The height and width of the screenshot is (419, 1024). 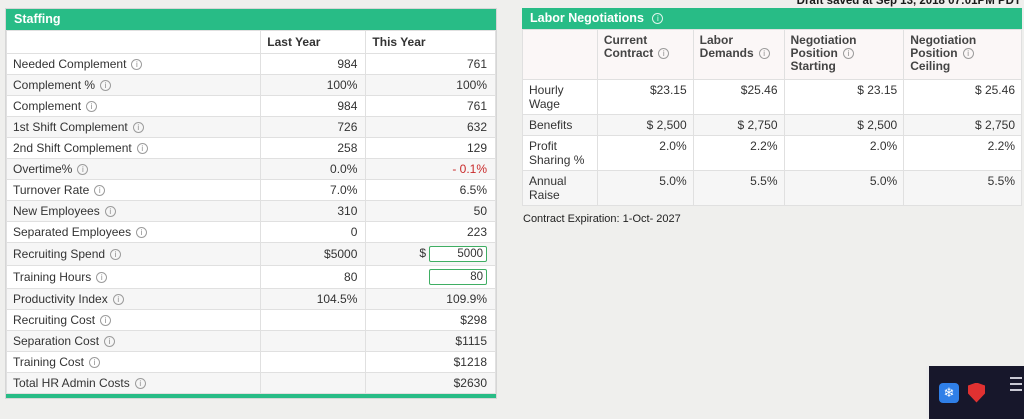 What do you see at coordinates (51, 190) in the screenshot?
I see `staffing-row-label-text: Turnover Rate` at bounding box center [51, 190].